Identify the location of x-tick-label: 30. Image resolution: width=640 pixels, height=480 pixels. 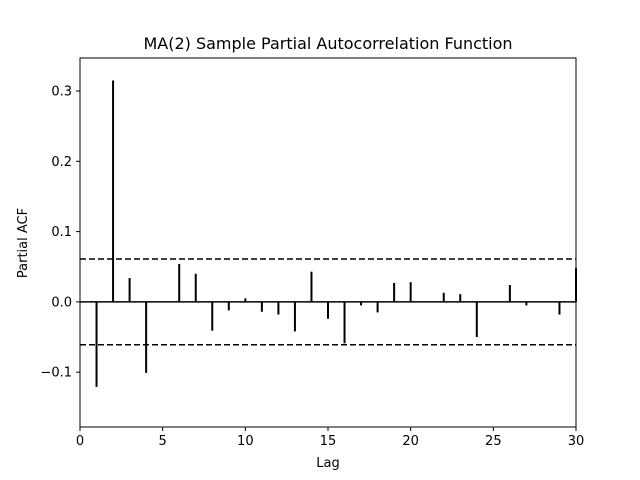
(576, 441).